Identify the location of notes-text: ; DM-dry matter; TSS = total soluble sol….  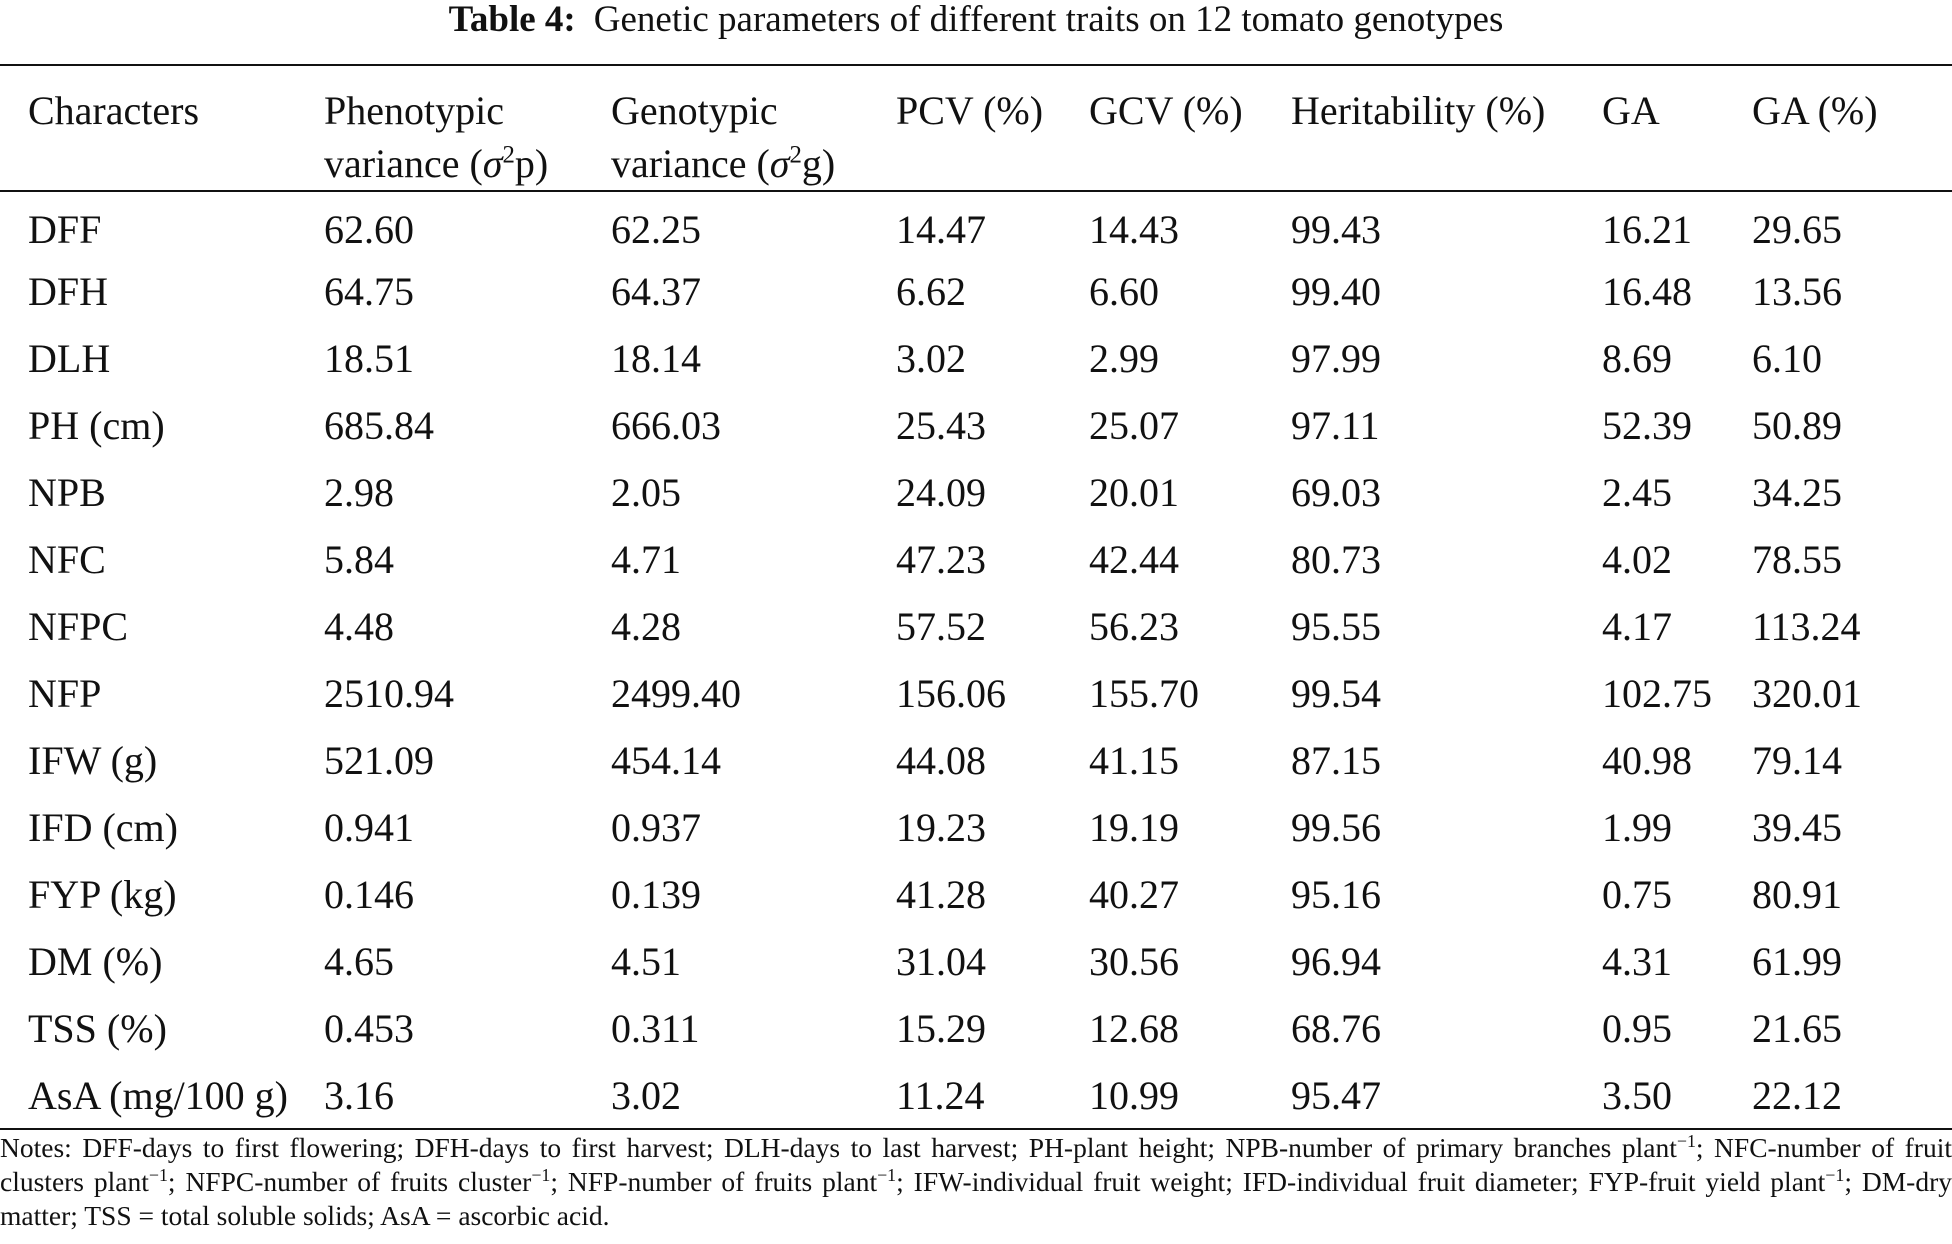
(976, 1198).